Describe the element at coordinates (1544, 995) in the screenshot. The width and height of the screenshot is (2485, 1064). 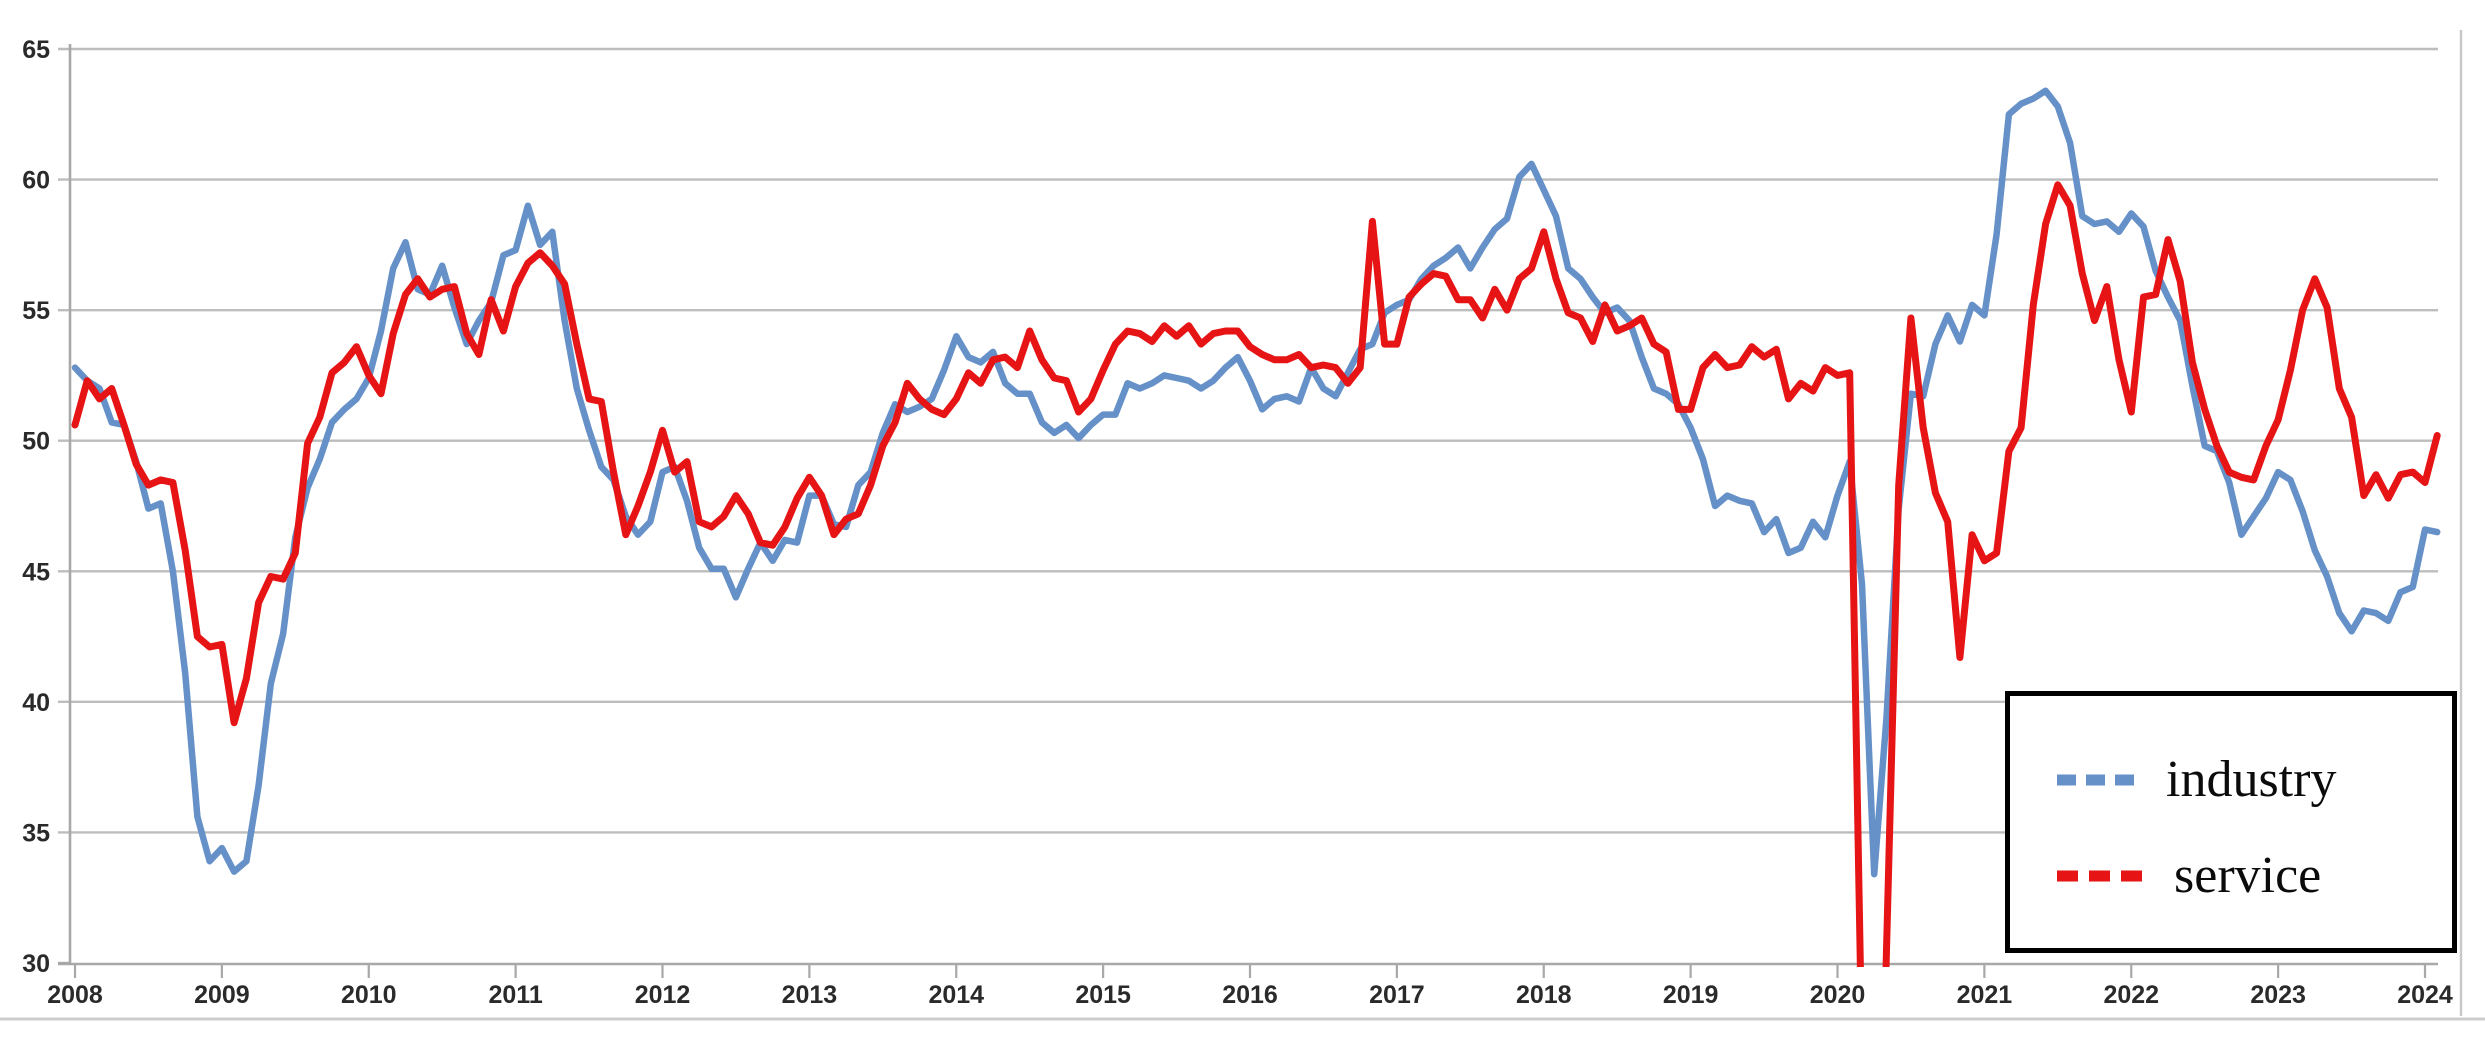
I see `x-tick-label: 2018` at that location.